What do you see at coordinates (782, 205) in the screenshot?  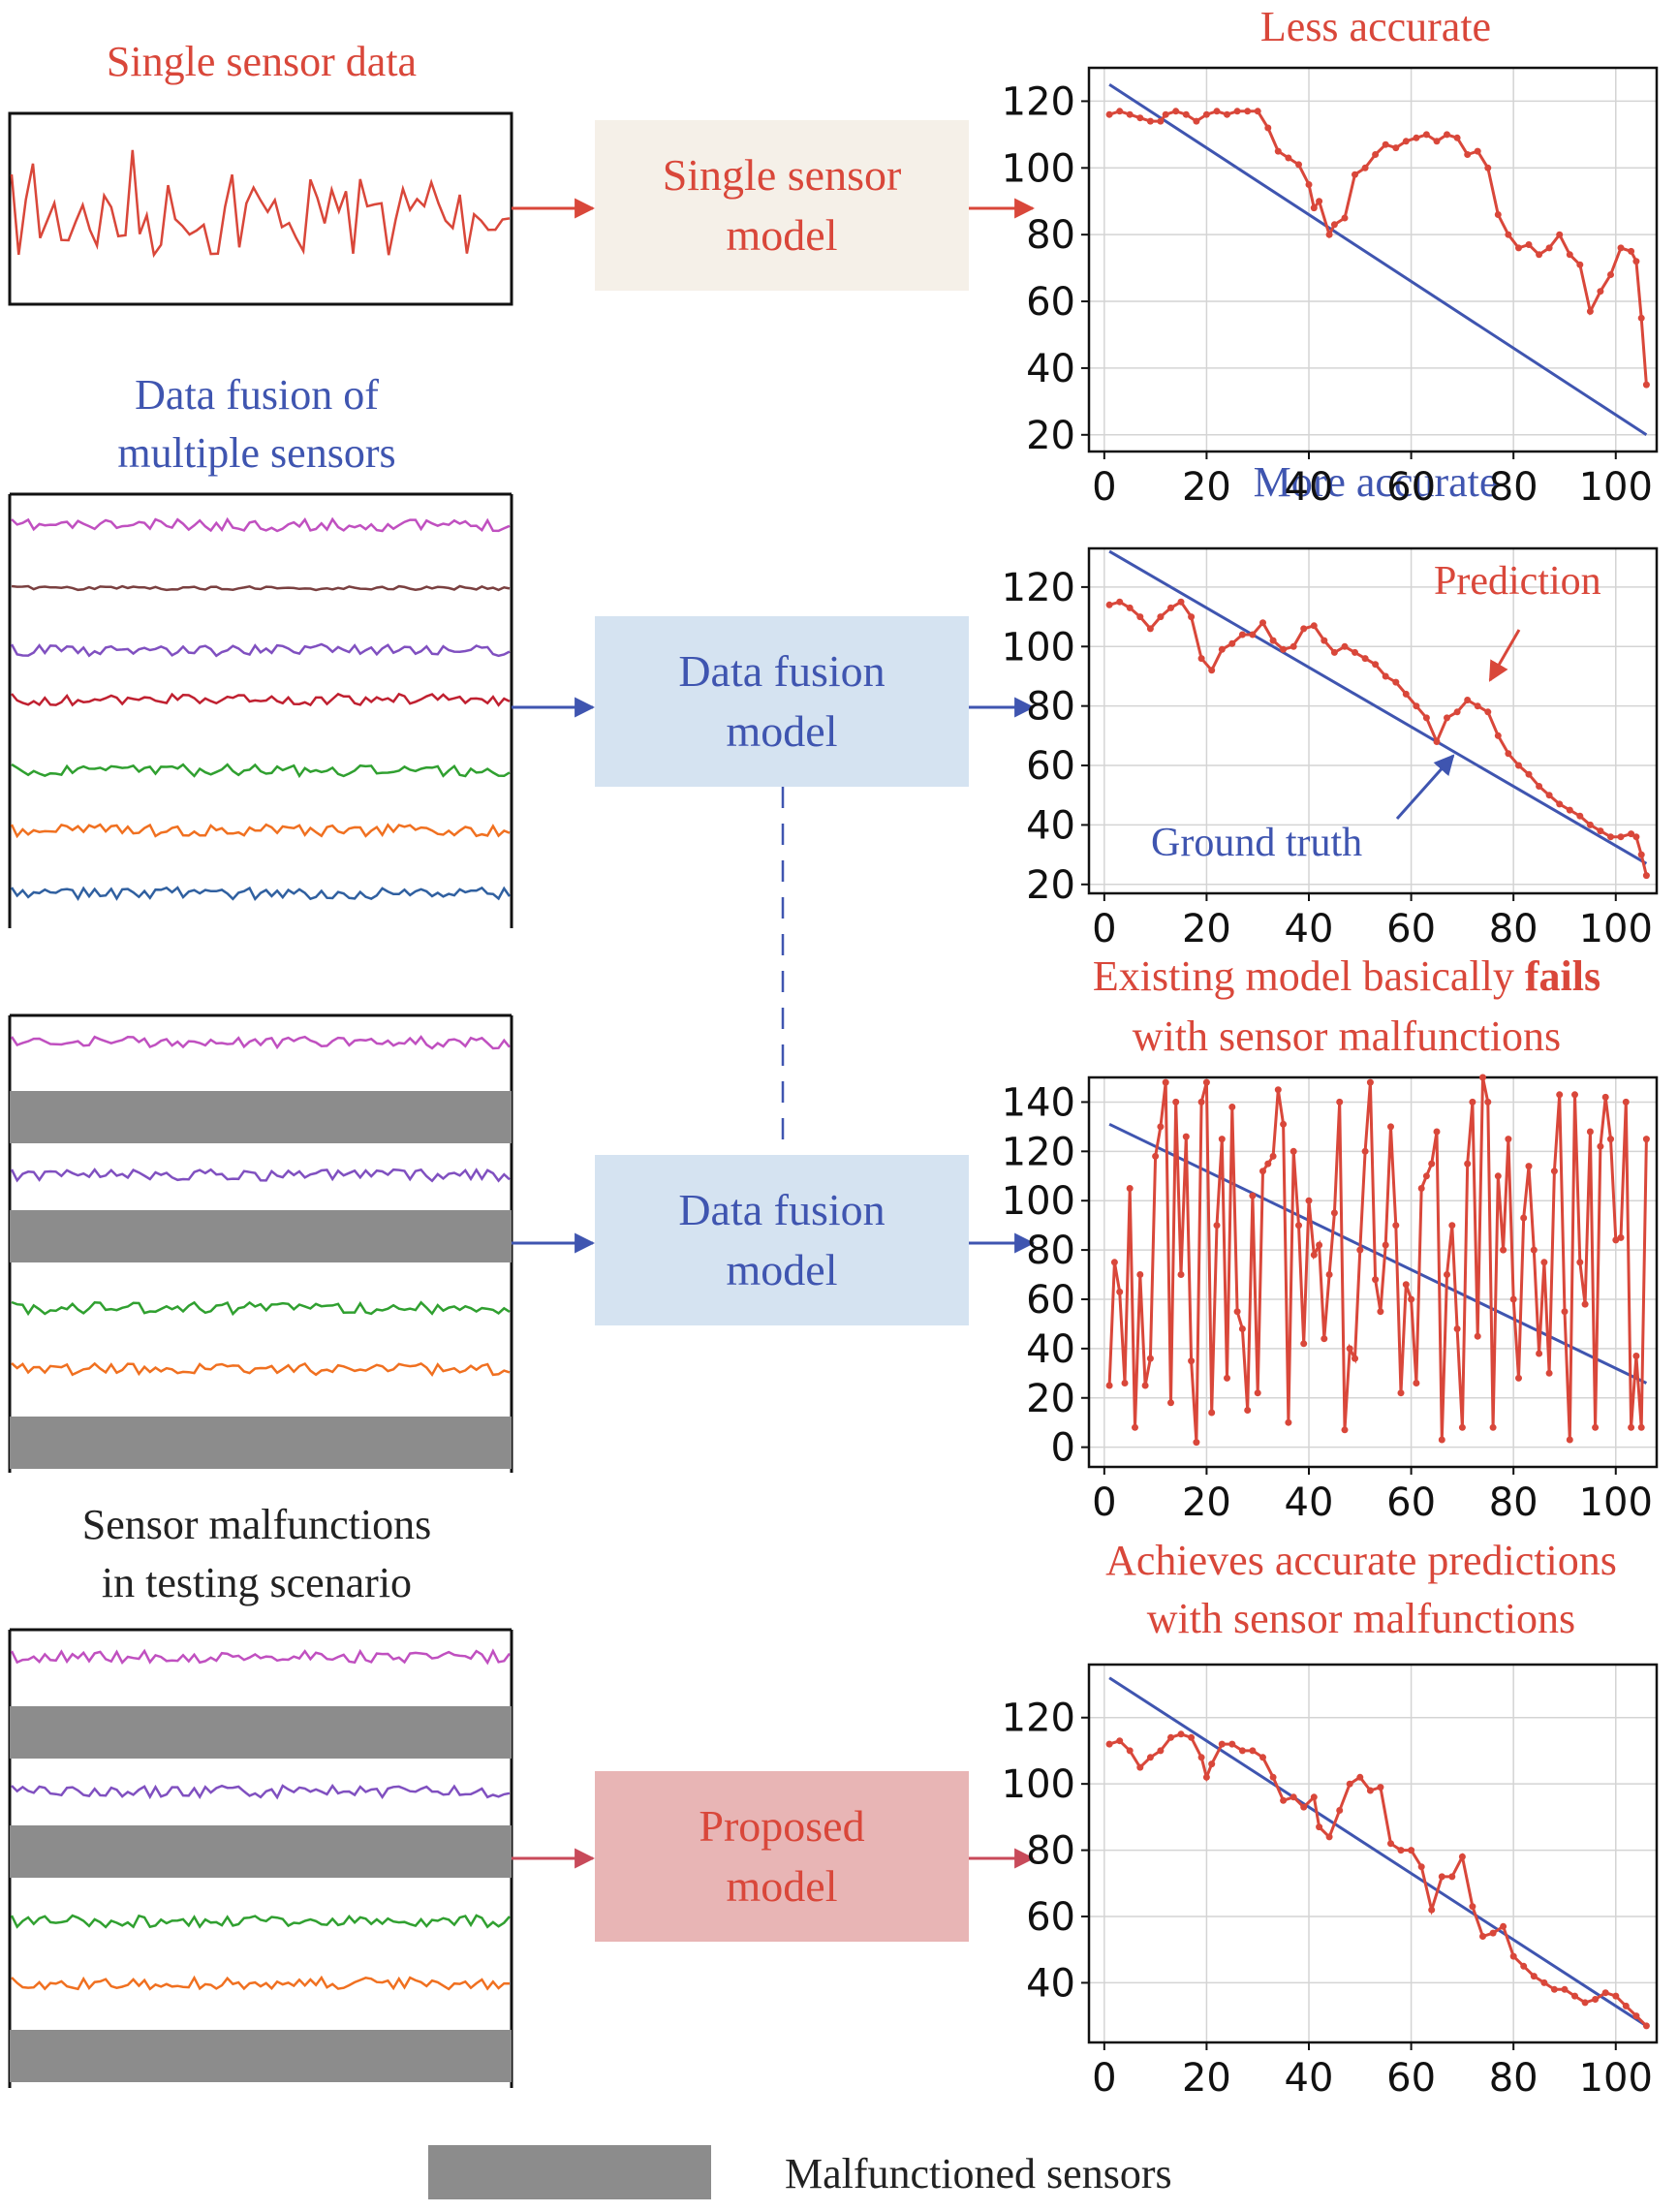 I see `single-sensor-model-box: Single sensor model` at bounding box center [782, 205].